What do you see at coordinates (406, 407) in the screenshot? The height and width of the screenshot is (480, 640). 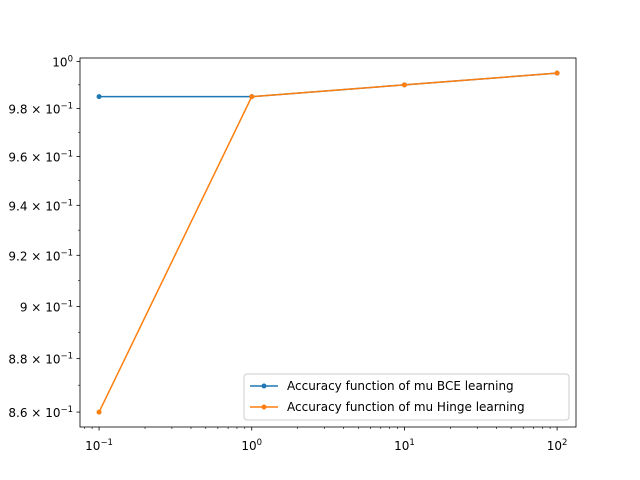 I see `legend-label-hinge: Accuracy function of mu Hinge learning` at bounding box center [406, 407].